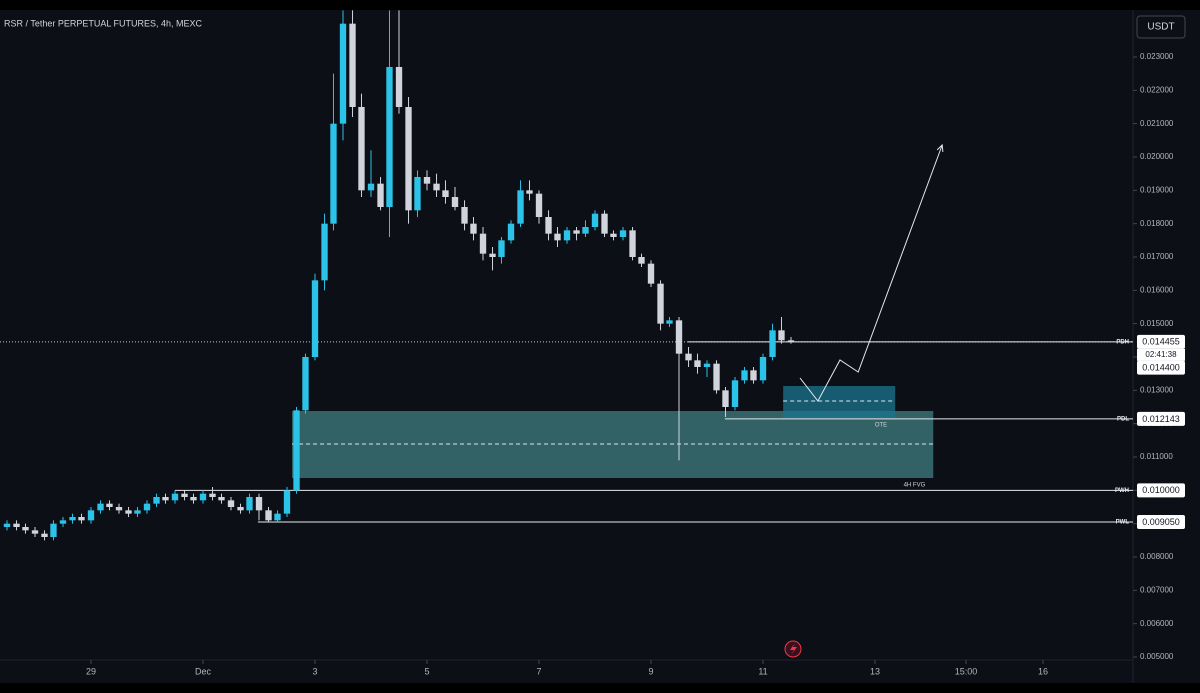 The image size is (1200, 693). What do you see at coordinates (871, 273) in the screenshot?
I see `projection-path` at bounding box center [871, 273].